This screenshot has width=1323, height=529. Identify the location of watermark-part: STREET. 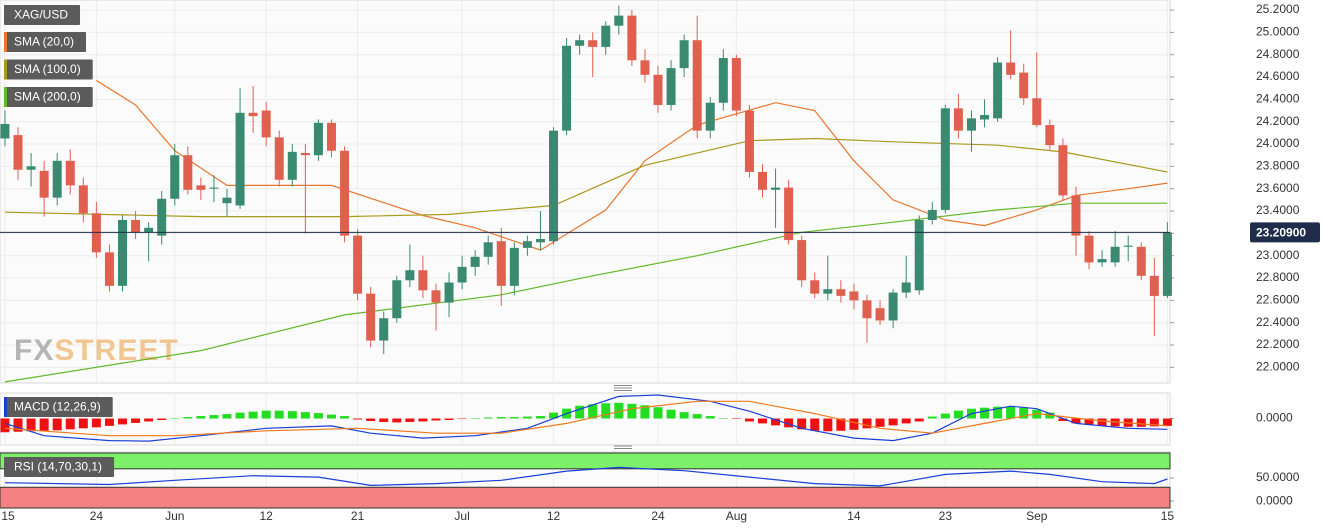
(116, 350).